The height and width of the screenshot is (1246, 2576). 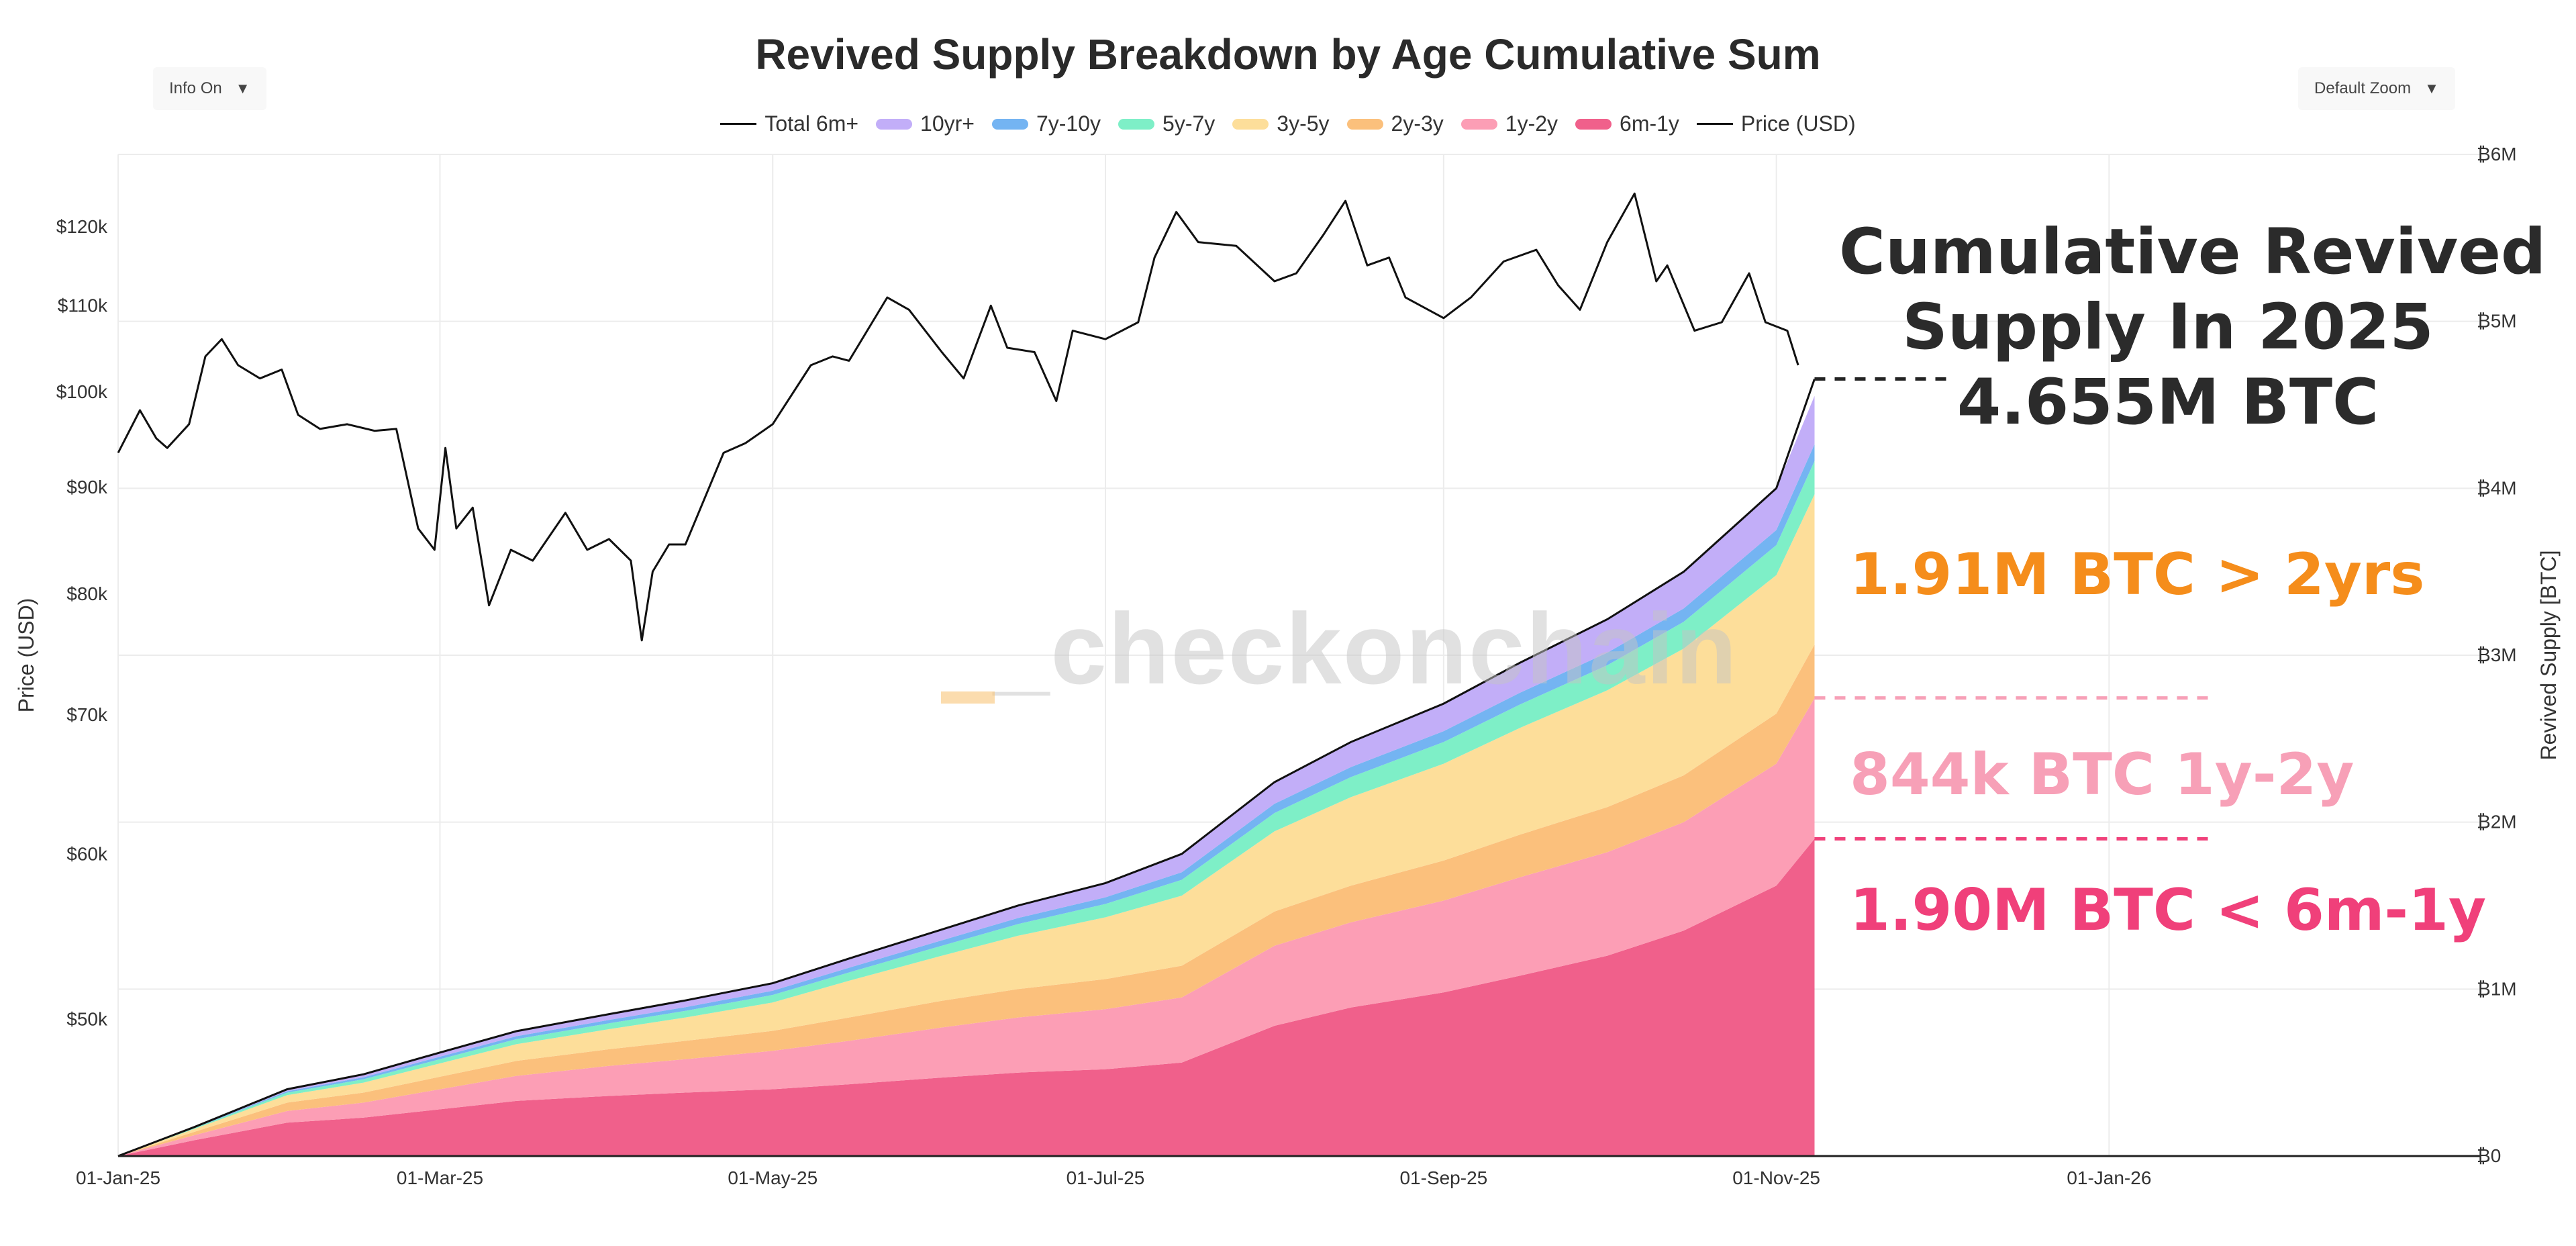 I want to click on legend-item-2y3y: 2y-3y, so click(x=1395, y=123).